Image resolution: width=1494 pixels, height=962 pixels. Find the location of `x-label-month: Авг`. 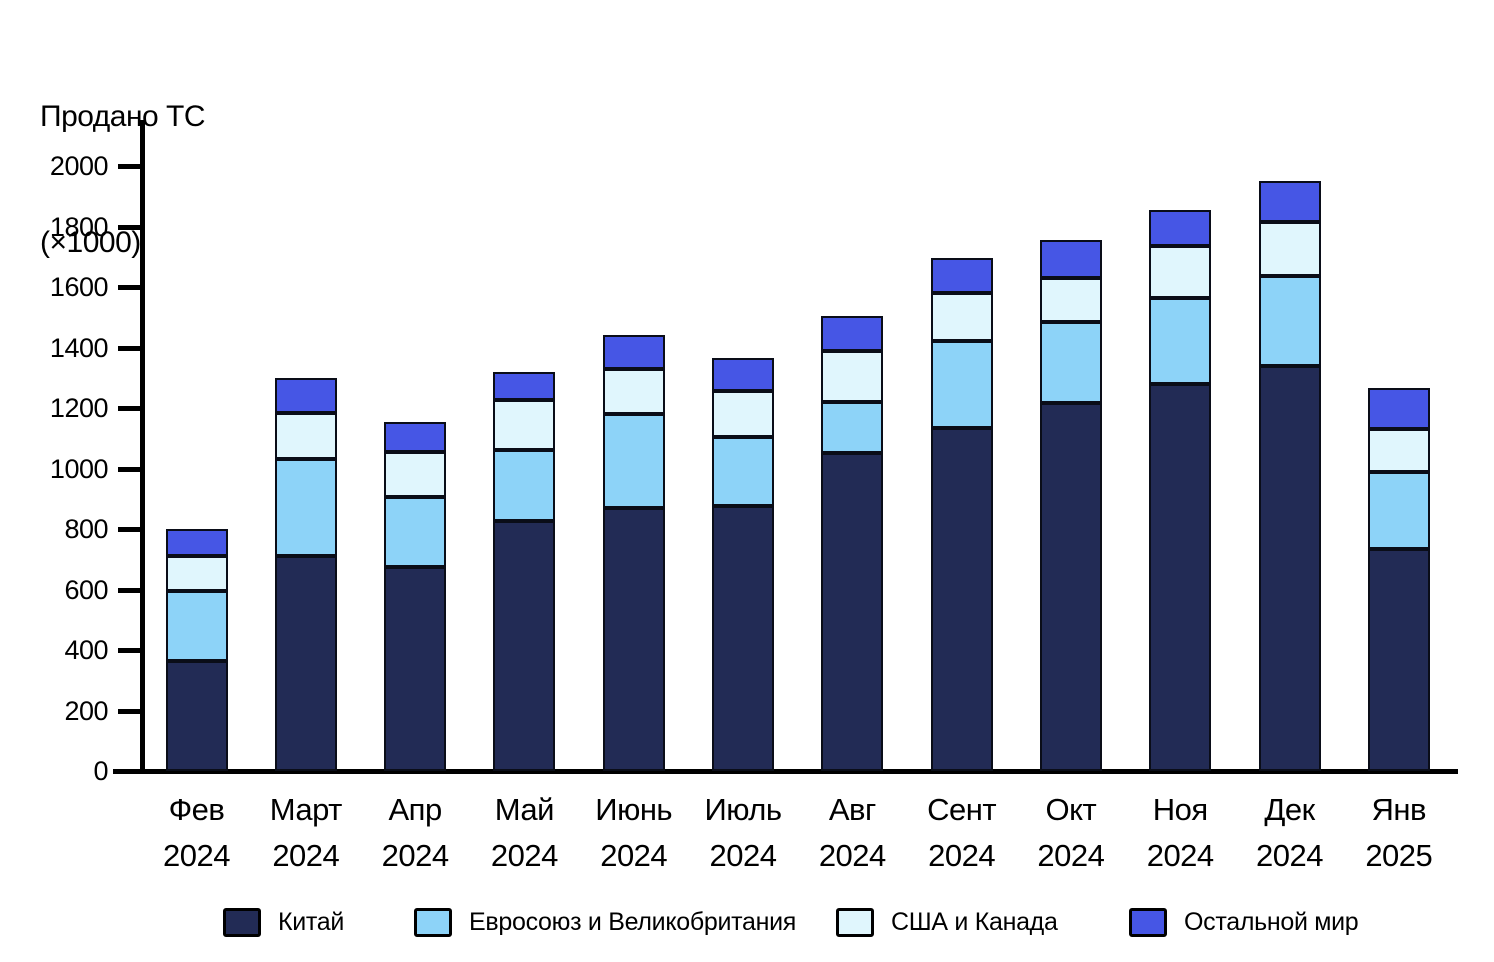

x-label-month: Авг is located at coordinates (852, 809).